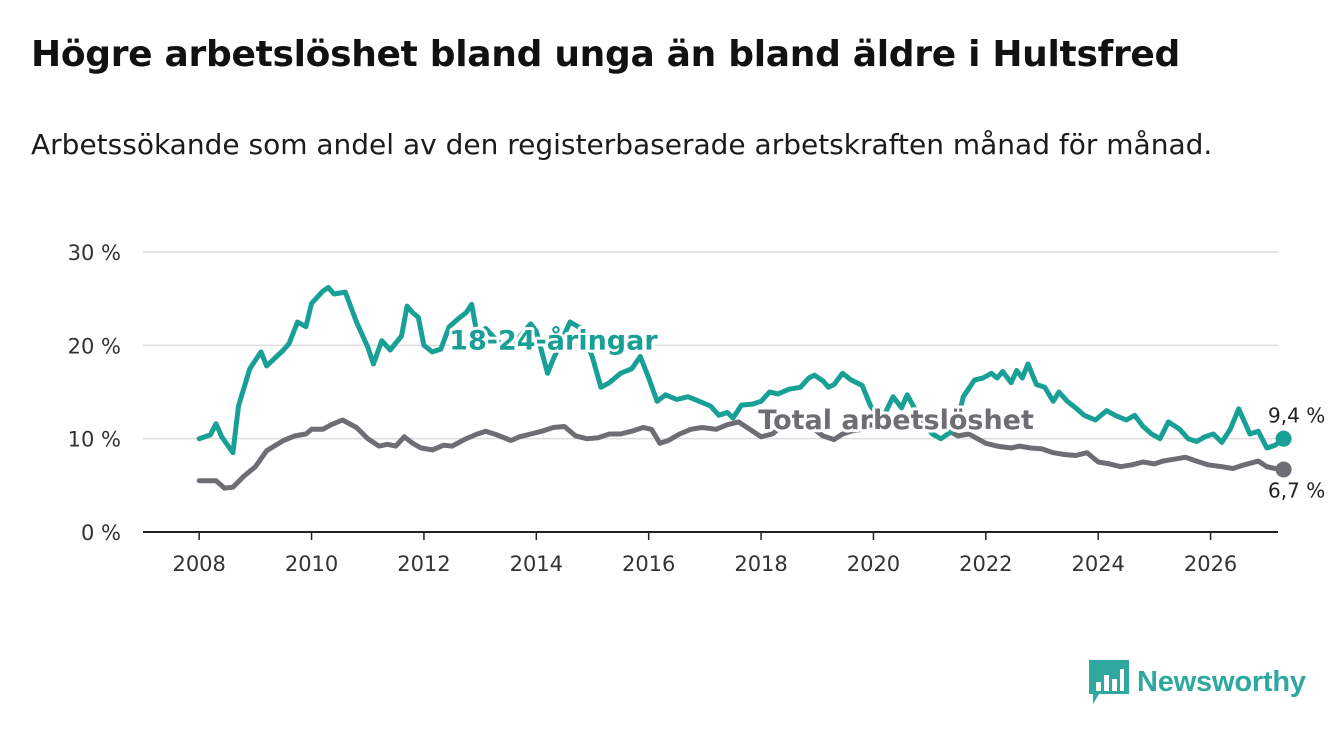 This screenshot has height=734, width=1340. What do you see at coordinates (896, 420) in the screenshot?
I see `total-series-label: Total arbetslöshet` at bounding box center [896, 420].